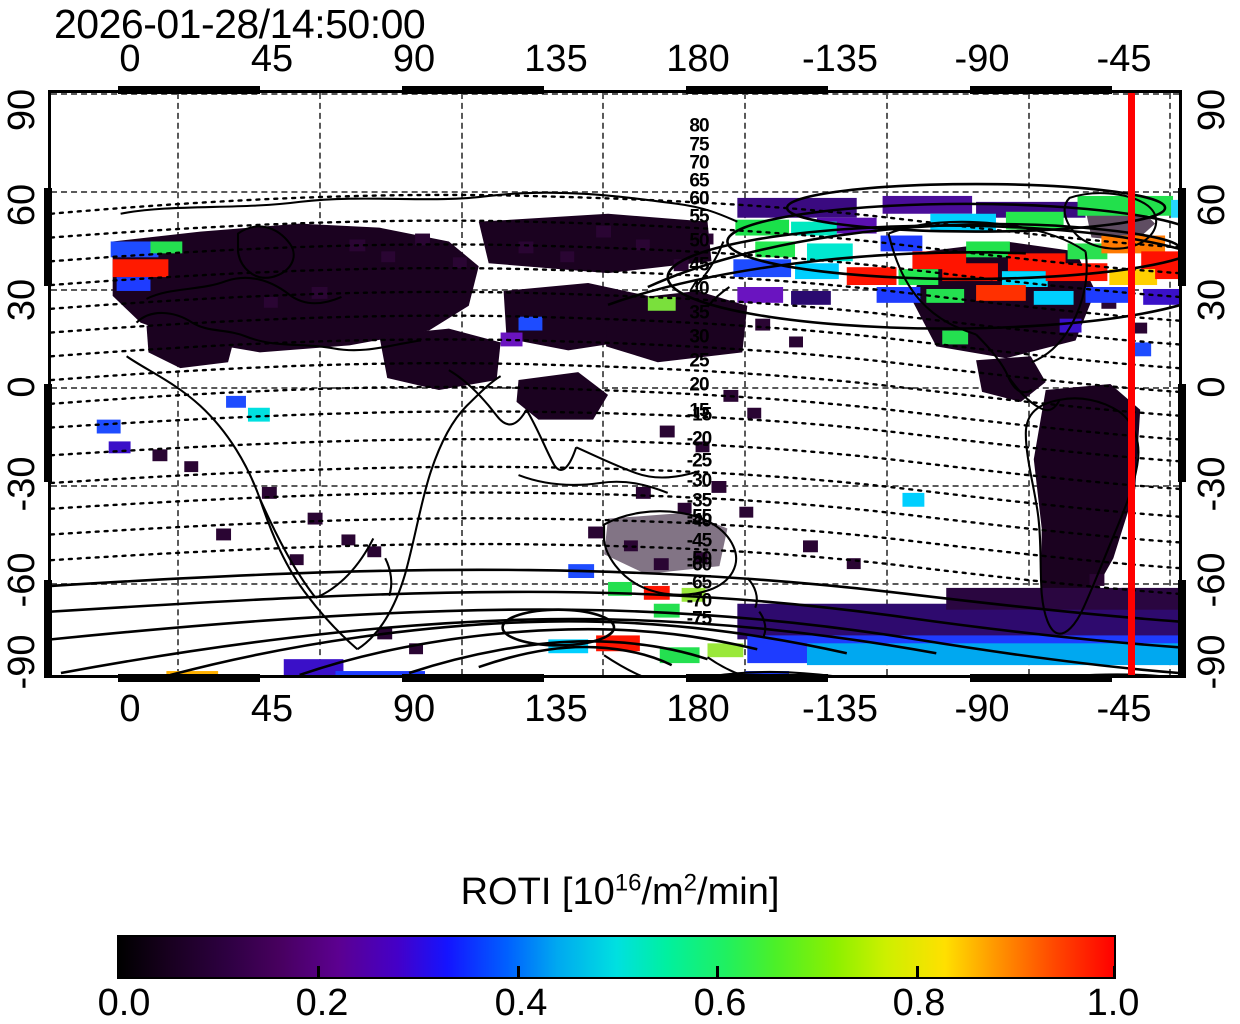 This screenshot has width=1240, height=1024. What do you see at coordinates (22, 300) in the screenshot?
I see `left-axis-tick-30: 30` at bounding box center [22, 300].